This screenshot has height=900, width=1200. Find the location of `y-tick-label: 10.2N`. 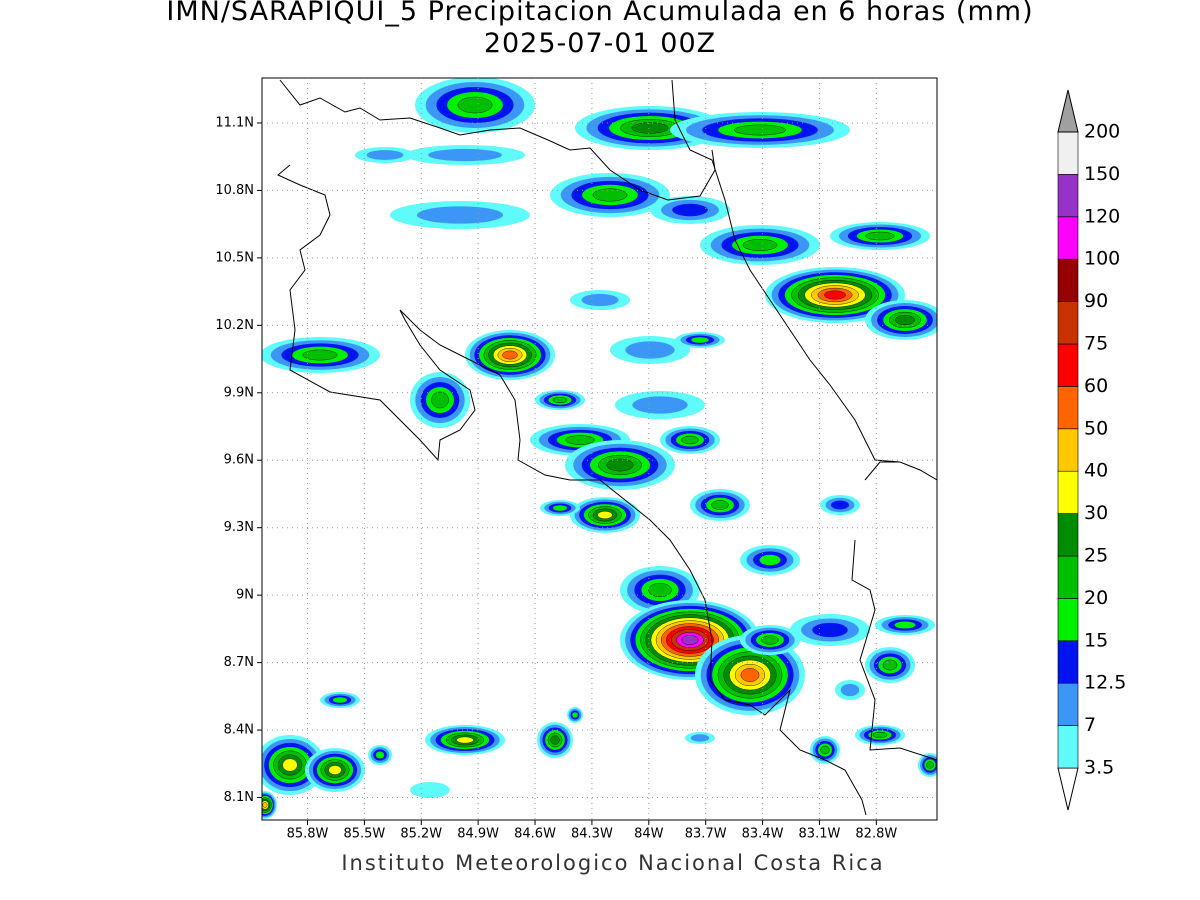

y-tick-label: 10.2N is located at coordinates (234, 325).